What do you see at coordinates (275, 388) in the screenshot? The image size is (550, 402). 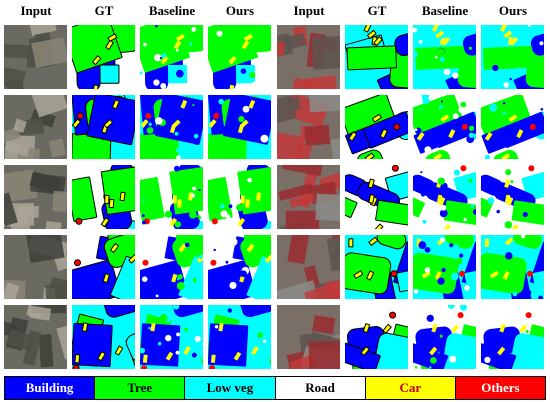 I see `legend: Building Tree Low veg Road Car Others` at bounding box center [275, 388].